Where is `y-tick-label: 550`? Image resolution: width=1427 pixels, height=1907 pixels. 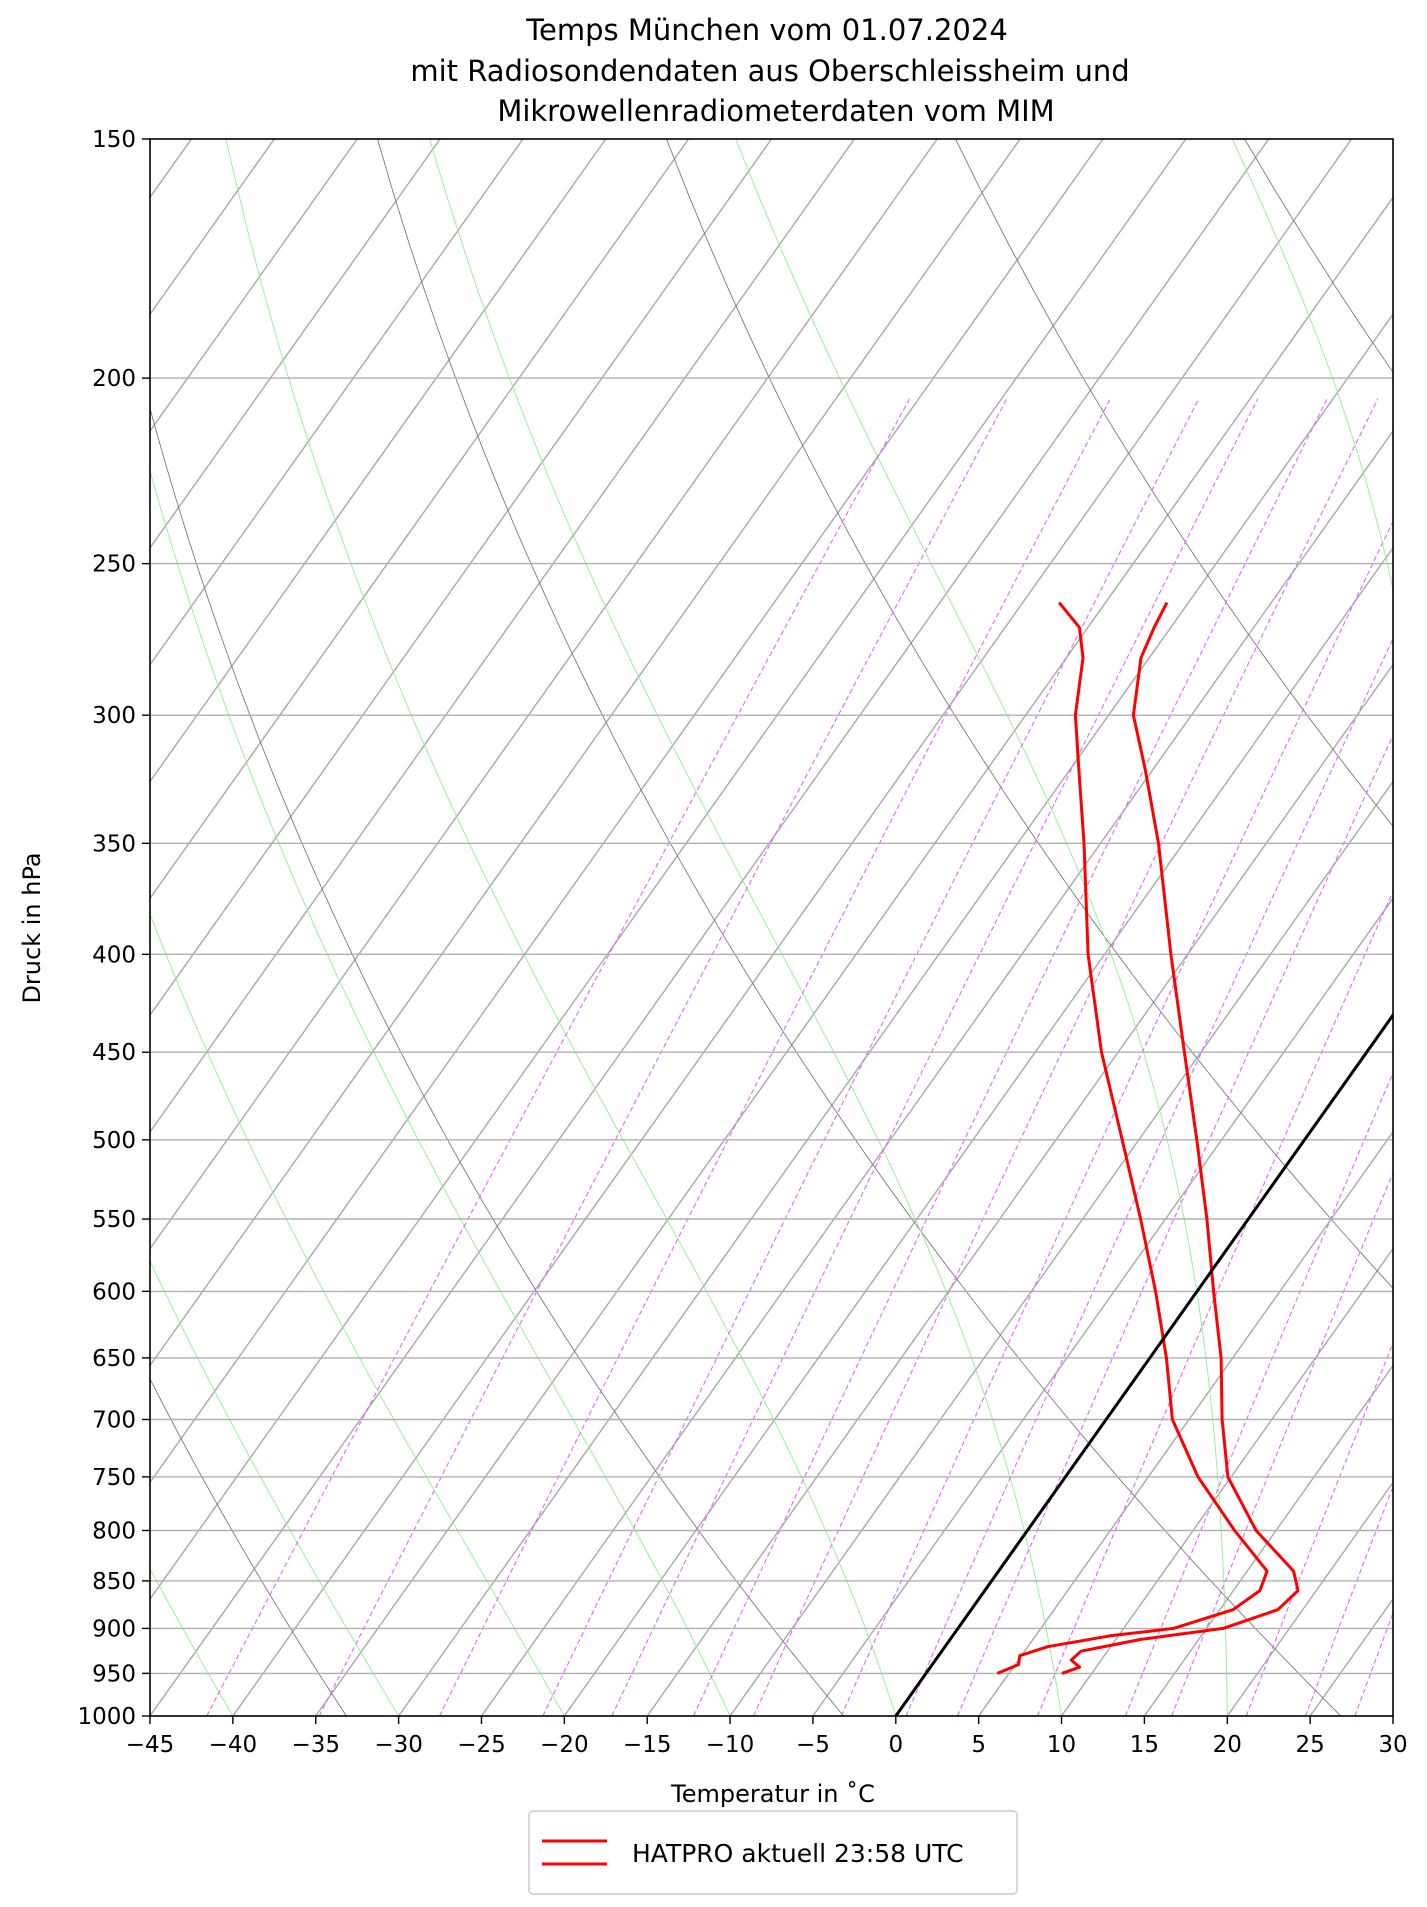
y-tick-label: 550 is located at coordinates (114, 1220).